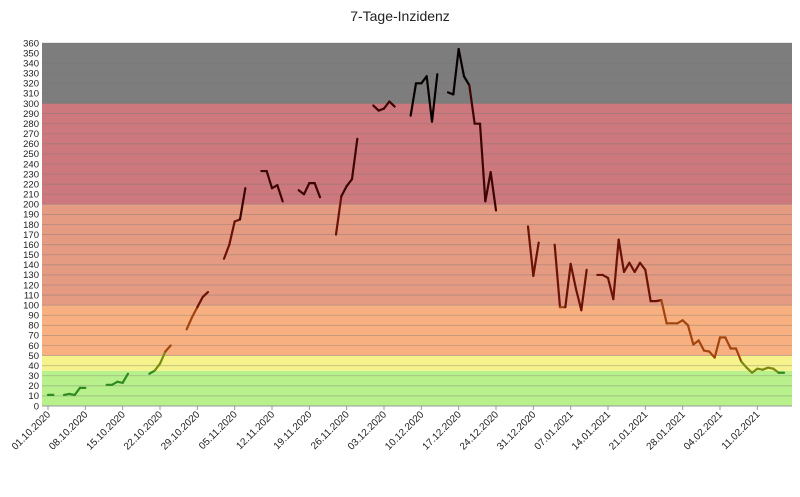 The width and height of the screenshot is (800, 497). I want to click on series-0-segment-16.01.2021, so click(621, 255).